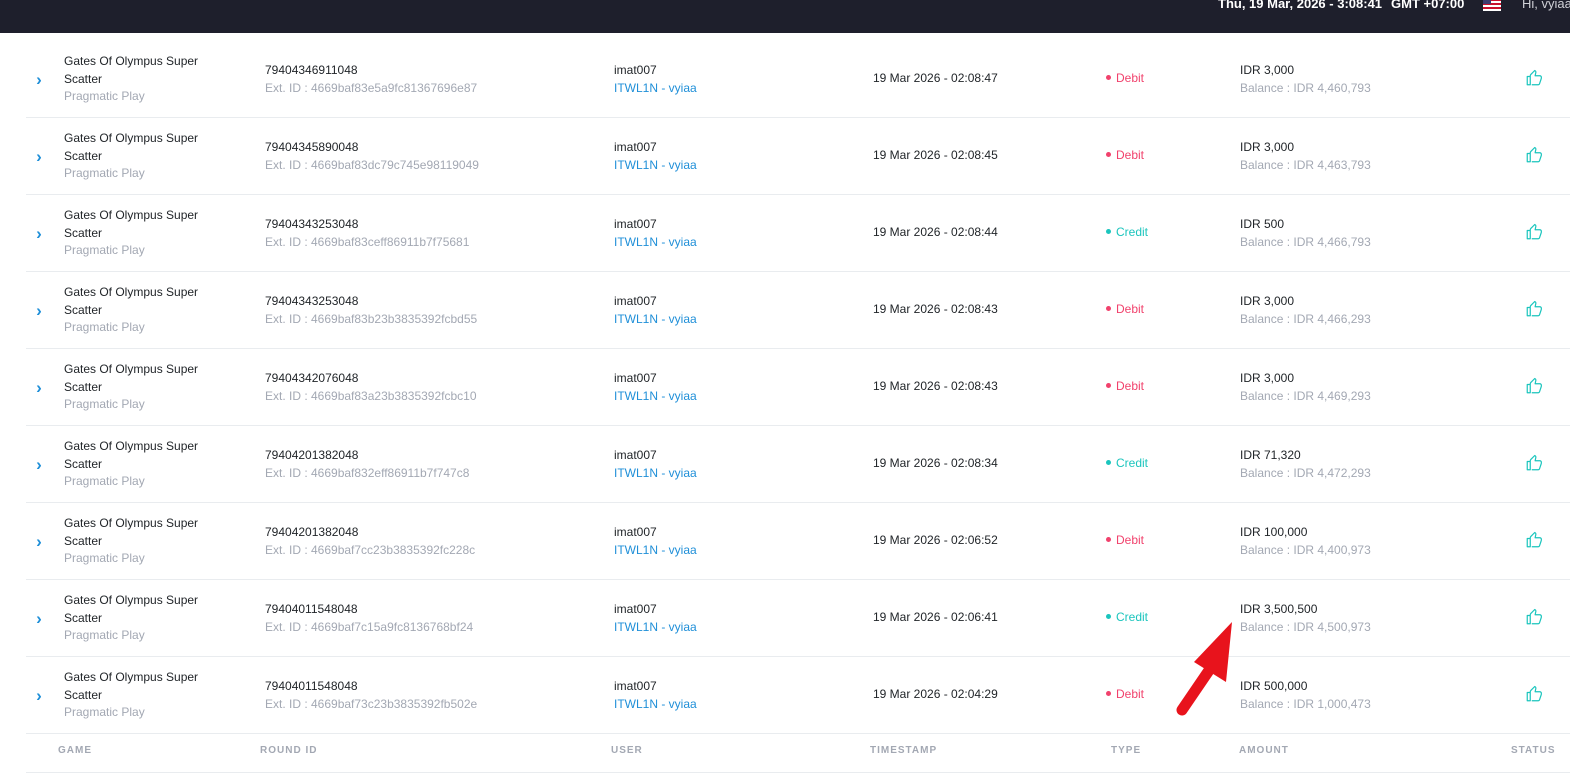  Describe the element at coordinates (367, 241) in the screenshot. I see `external-id: Ext. ID : 4669baf83ceff86911b7f75681` at that location.